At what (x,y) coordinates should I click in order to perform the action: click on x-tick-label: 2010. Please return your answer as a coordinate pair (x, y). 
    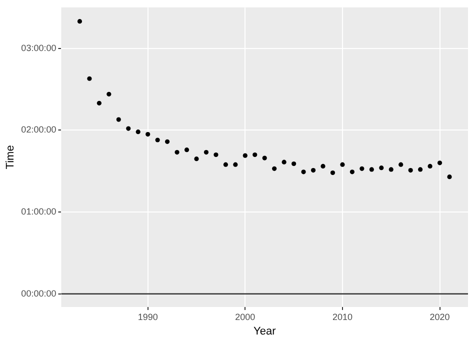
    Looking at the image, I should click on (342, 317).